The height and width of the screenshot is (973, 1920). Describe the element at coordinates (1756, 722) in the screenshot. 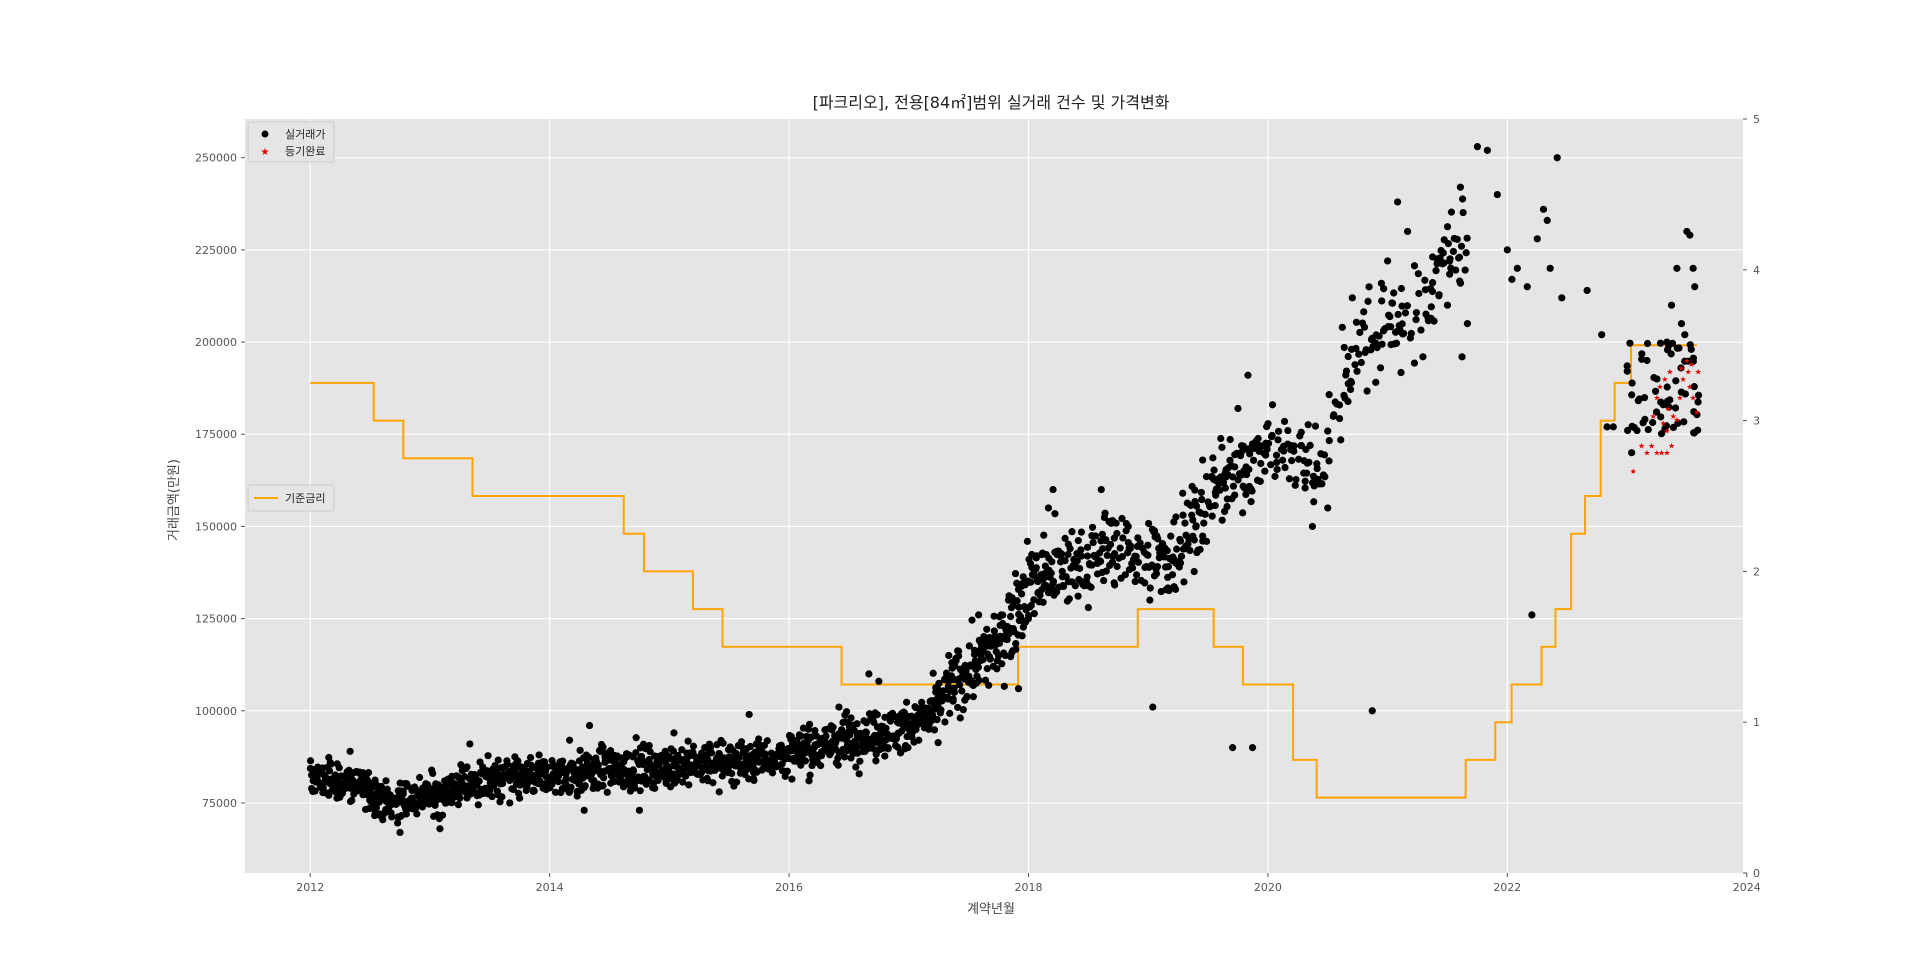

I see `y2-tick-label: 1` at that location.